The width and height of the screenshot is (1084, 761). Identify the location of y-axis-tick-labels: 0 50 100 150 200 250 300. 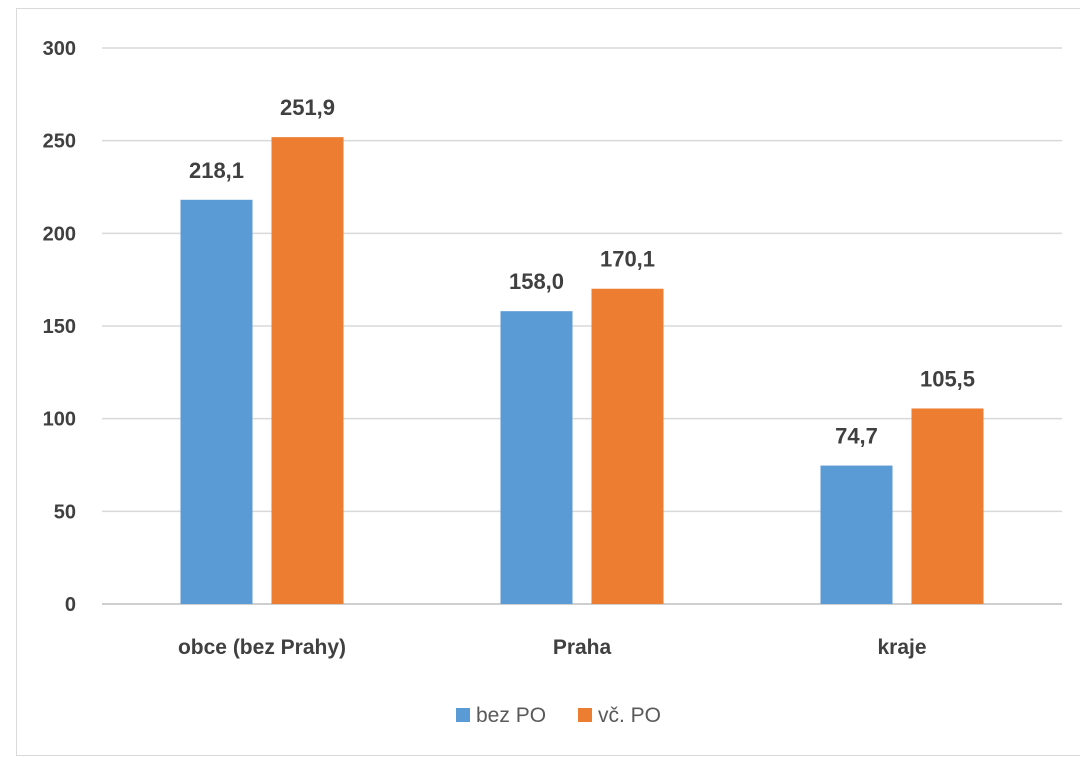
(59, 327).